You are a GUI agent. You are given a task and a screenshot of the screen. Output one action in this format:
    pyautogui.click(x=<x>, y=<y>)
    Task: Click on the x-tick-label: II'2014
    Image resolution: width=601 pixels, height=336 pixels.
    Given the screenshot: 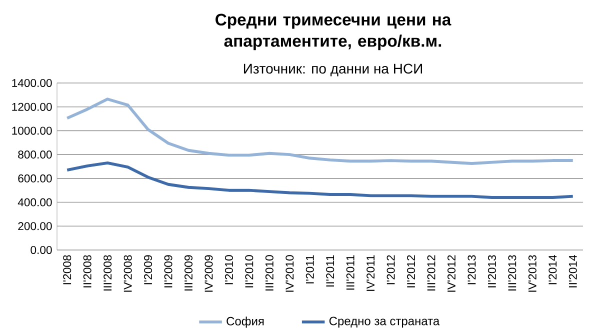 What is the action you would take?
    pyautogui.click(x=572, y=271)
    